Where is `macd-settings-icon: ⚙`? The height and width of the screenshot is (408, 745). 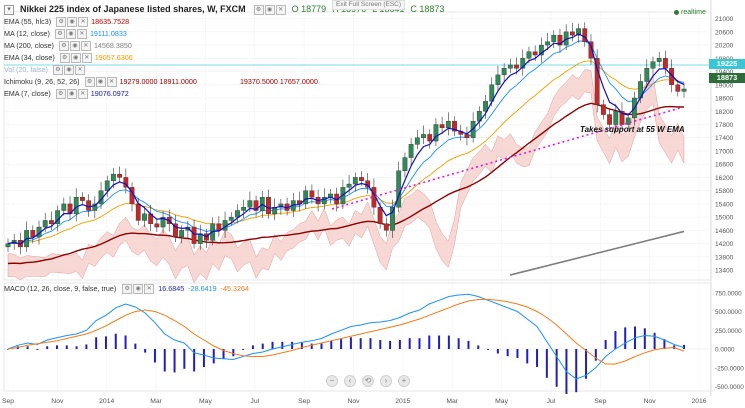
macd-settings-icon: ⚙ is located at coordinates (127, 289).